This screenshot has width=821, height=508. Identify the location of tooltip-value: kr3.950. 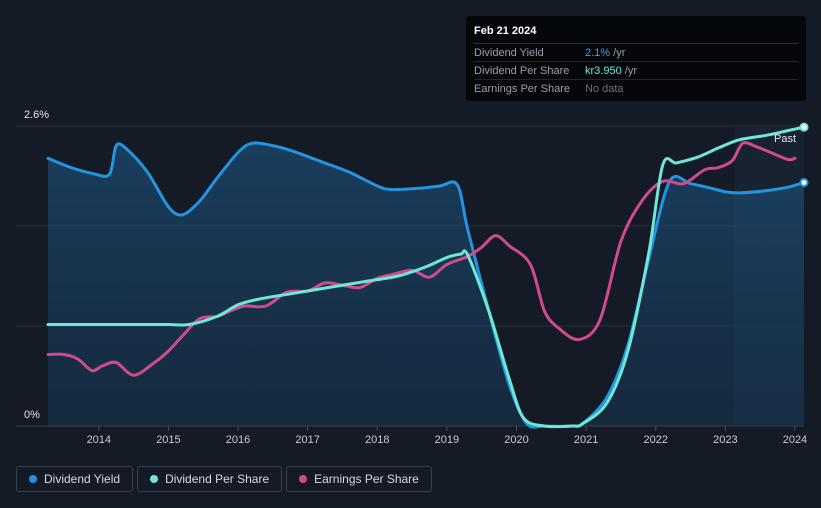
(603, 70).